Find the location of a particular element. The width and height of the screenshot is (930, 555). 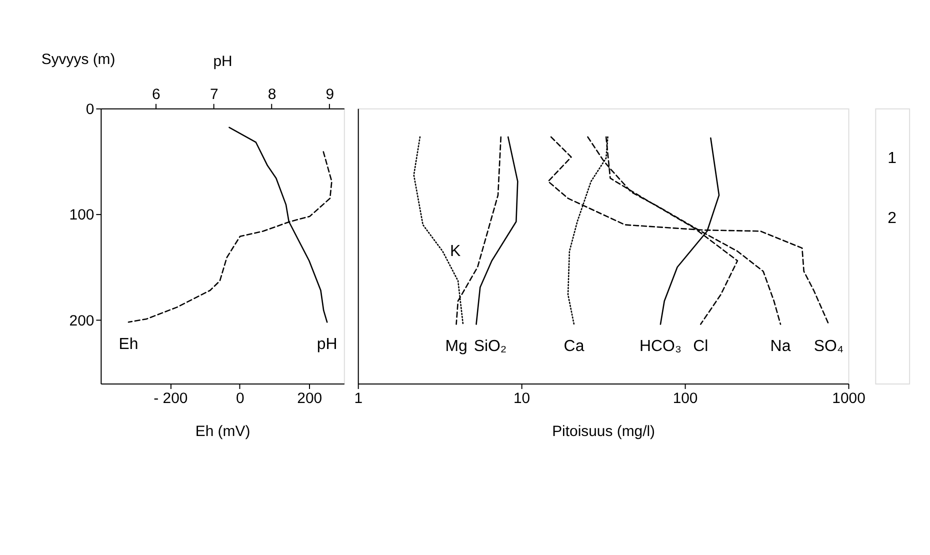

x-axis-title: Eh (mV) is located at coordinates (222, 431).